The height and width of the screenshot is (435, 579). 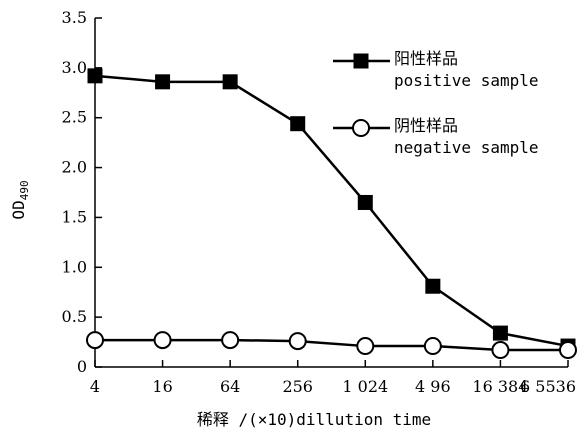 What do you see at coordinates (230, 386) in the screenshot?
I see `x-tick-label: 64` at bounding box center [230, 386].